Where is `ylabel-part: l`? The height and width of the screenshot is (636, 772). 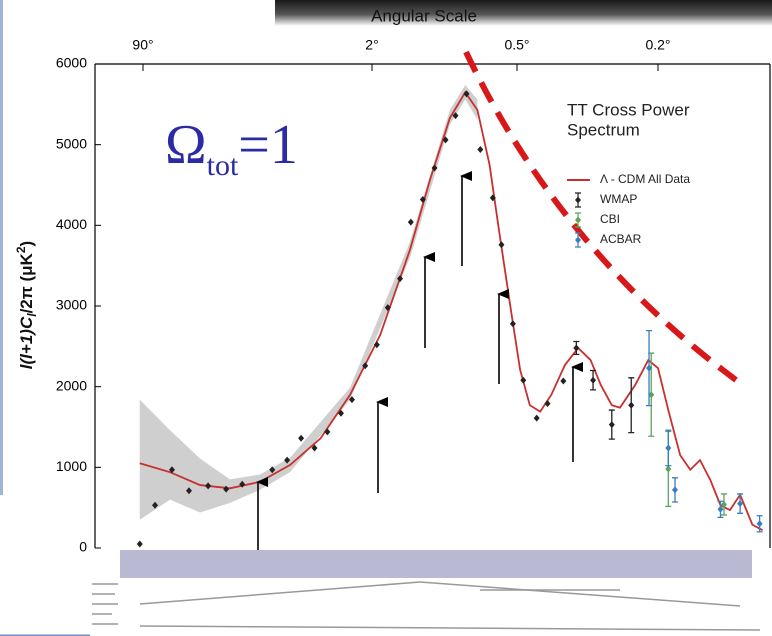 ylabel-part: l is located at coordinates (32, 315).